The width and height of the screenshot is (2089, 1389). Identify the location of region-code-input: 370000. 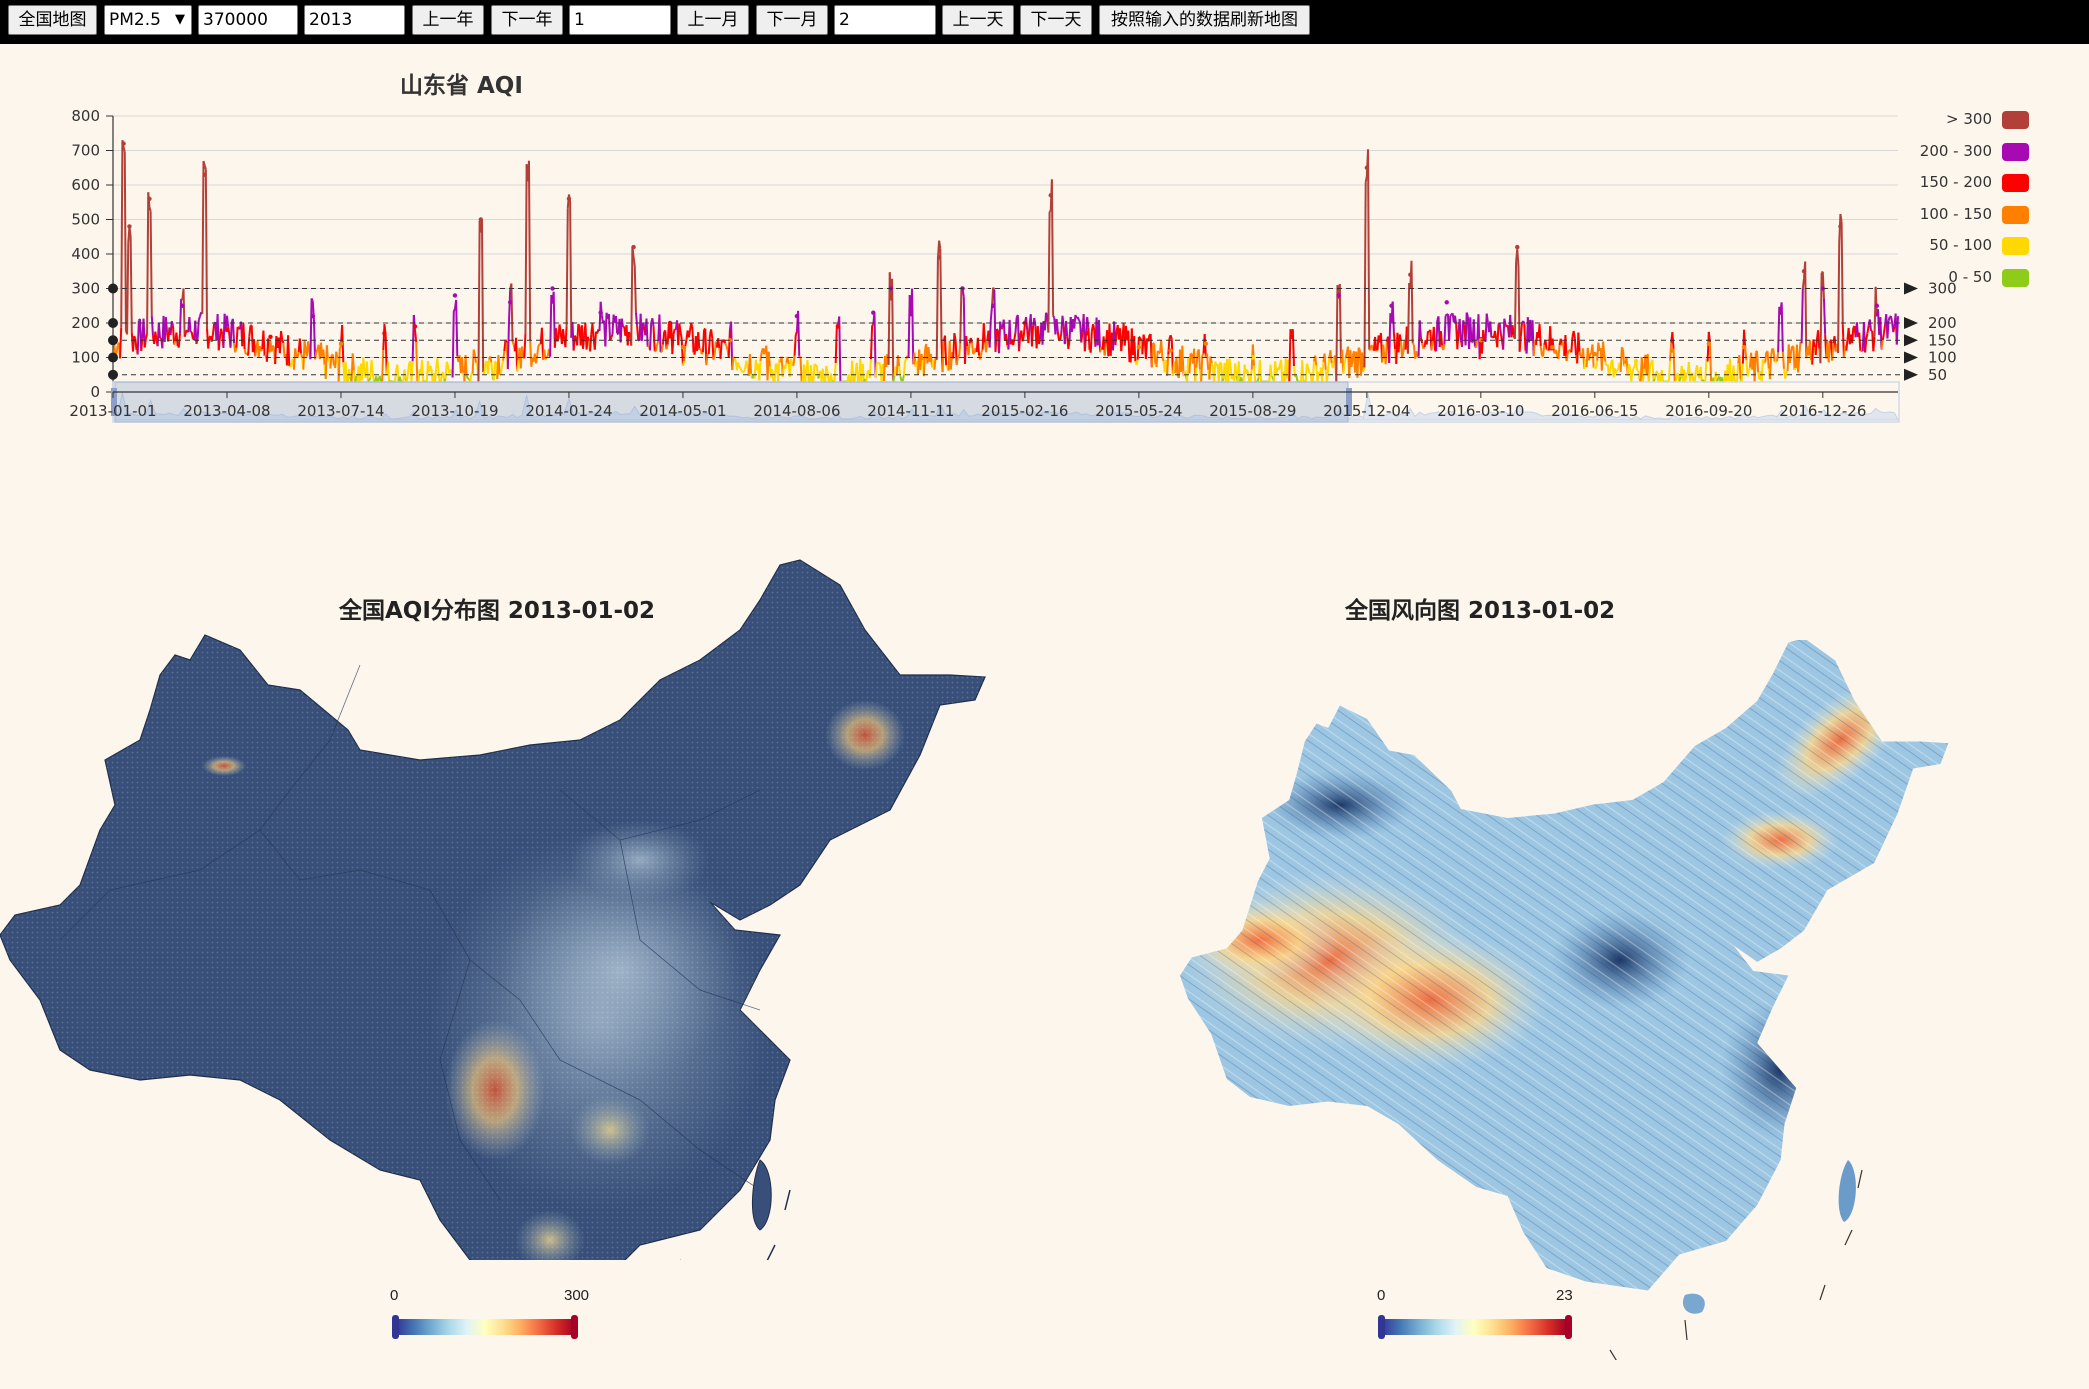
(248, 20).